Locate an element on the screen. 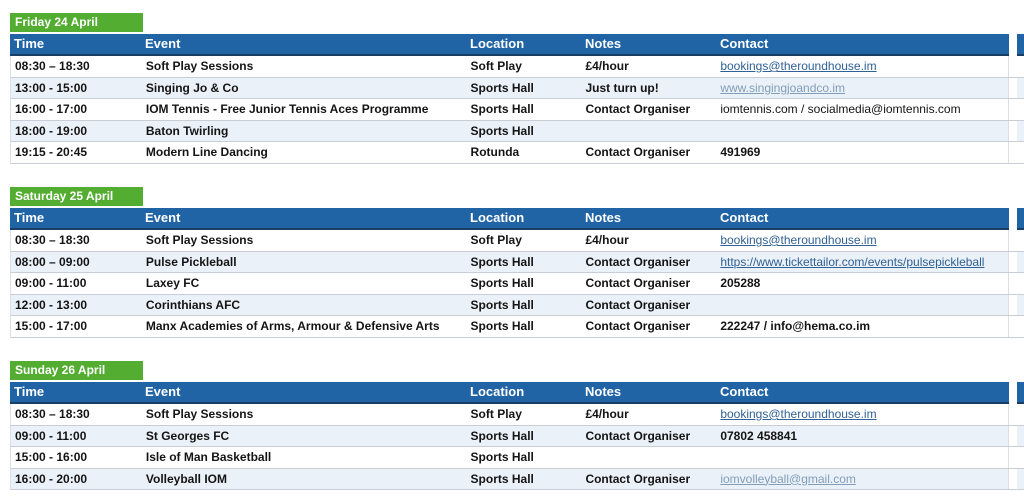 The width and height of the screenshot is (1024, 504). contact-cell: www.singingjoandco.im is located at coordinates (862, 88).